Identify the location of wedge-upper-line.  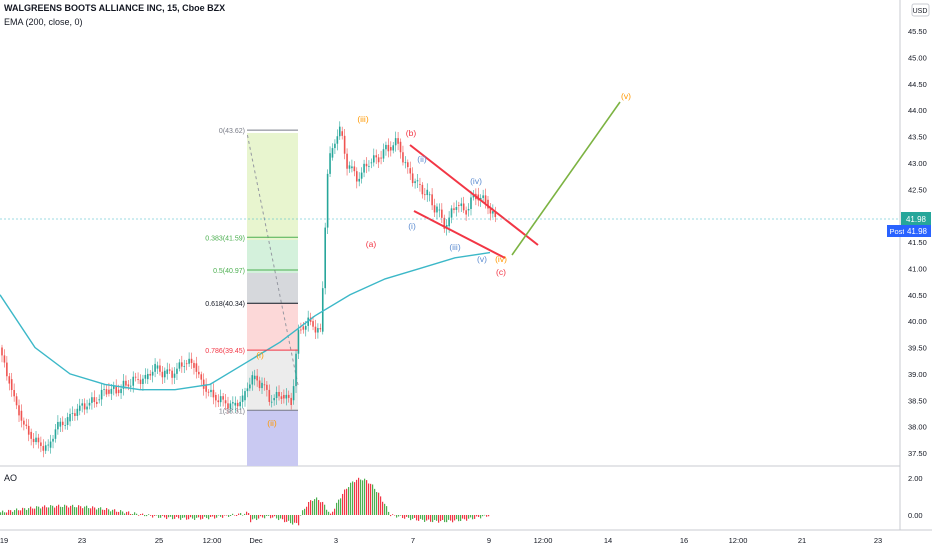
(474, 195).